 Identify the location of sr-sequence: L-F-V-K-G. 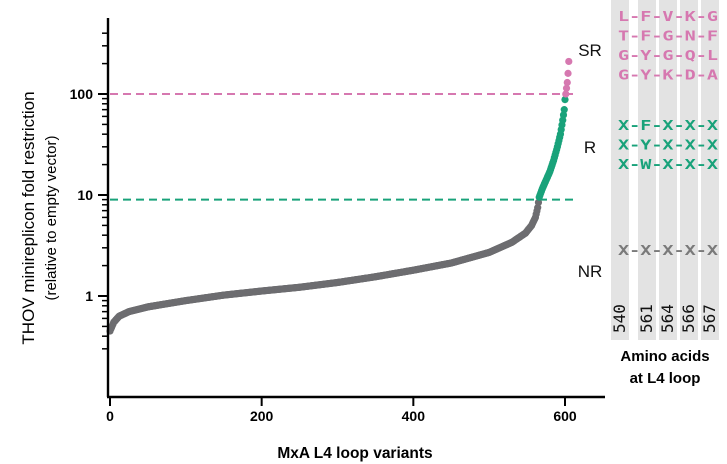
(668, 17).